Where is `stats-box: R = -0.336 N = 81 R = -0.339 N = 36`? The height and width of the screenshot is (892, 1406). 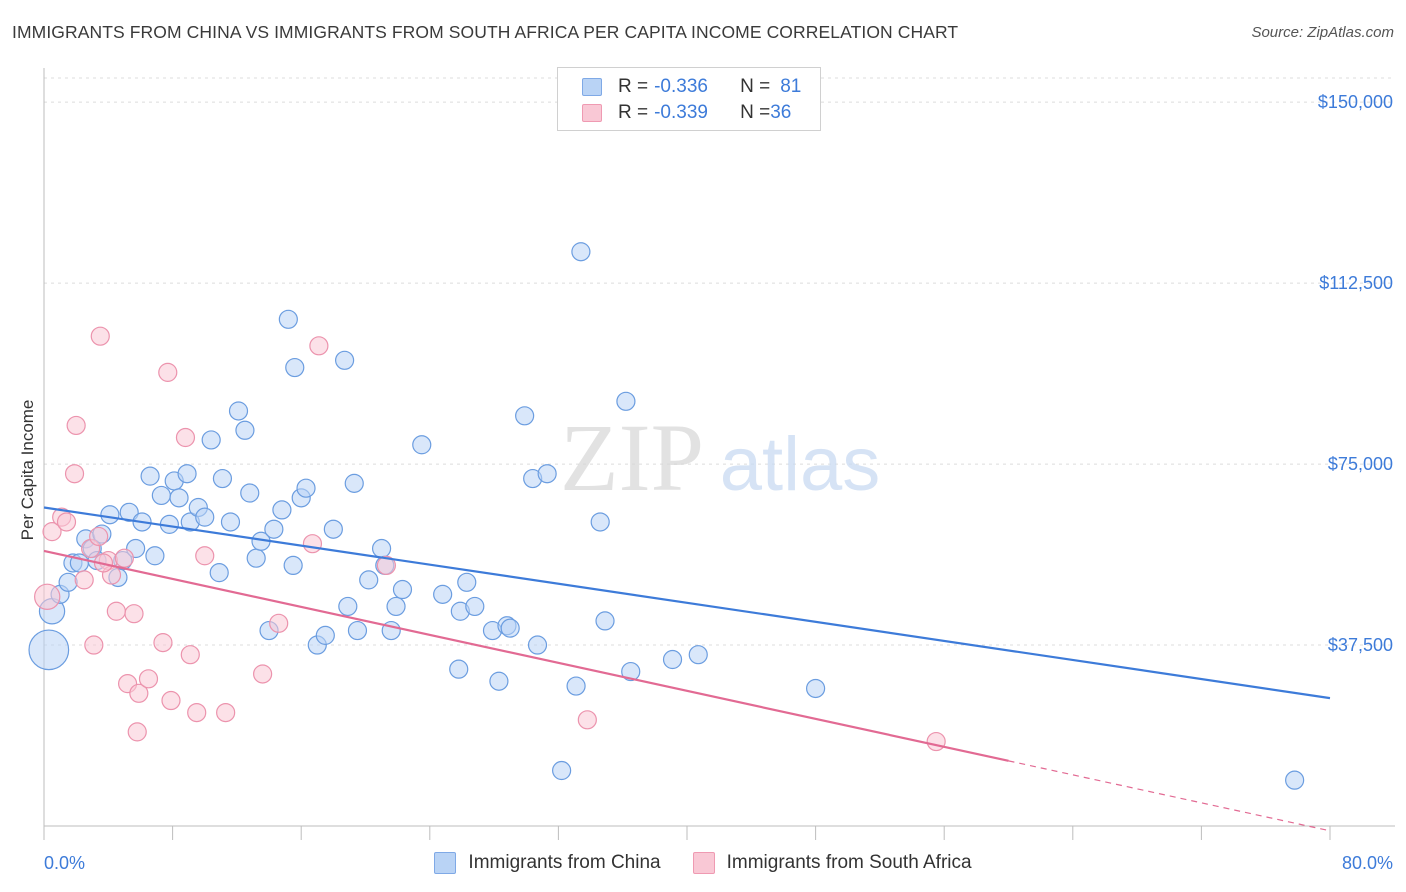
stats-box: R = -0.336 N = 81 R = -0.339 N = 36 is located at coordinates (689, 99).